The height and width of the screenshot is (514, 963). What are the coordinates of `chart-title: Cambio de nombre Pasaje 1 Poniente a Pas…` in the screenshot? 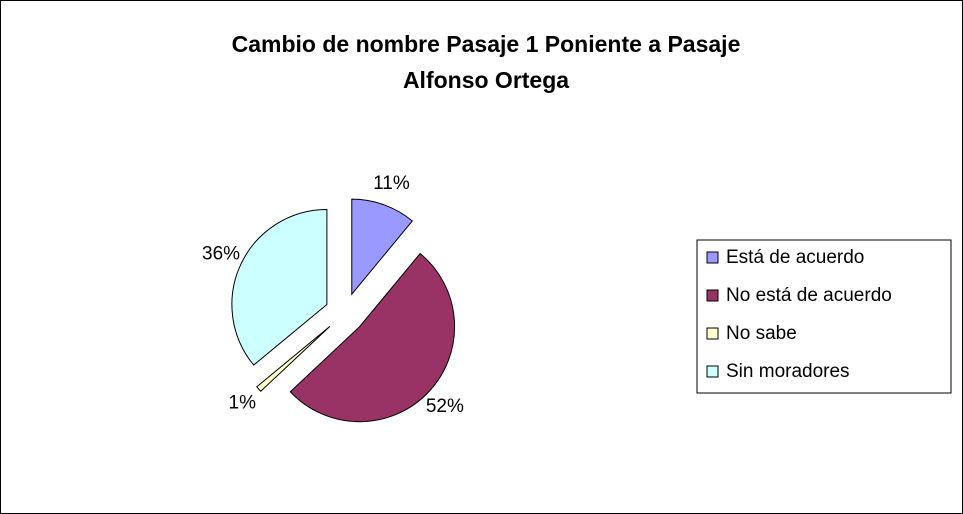 It's located at (486, 62).